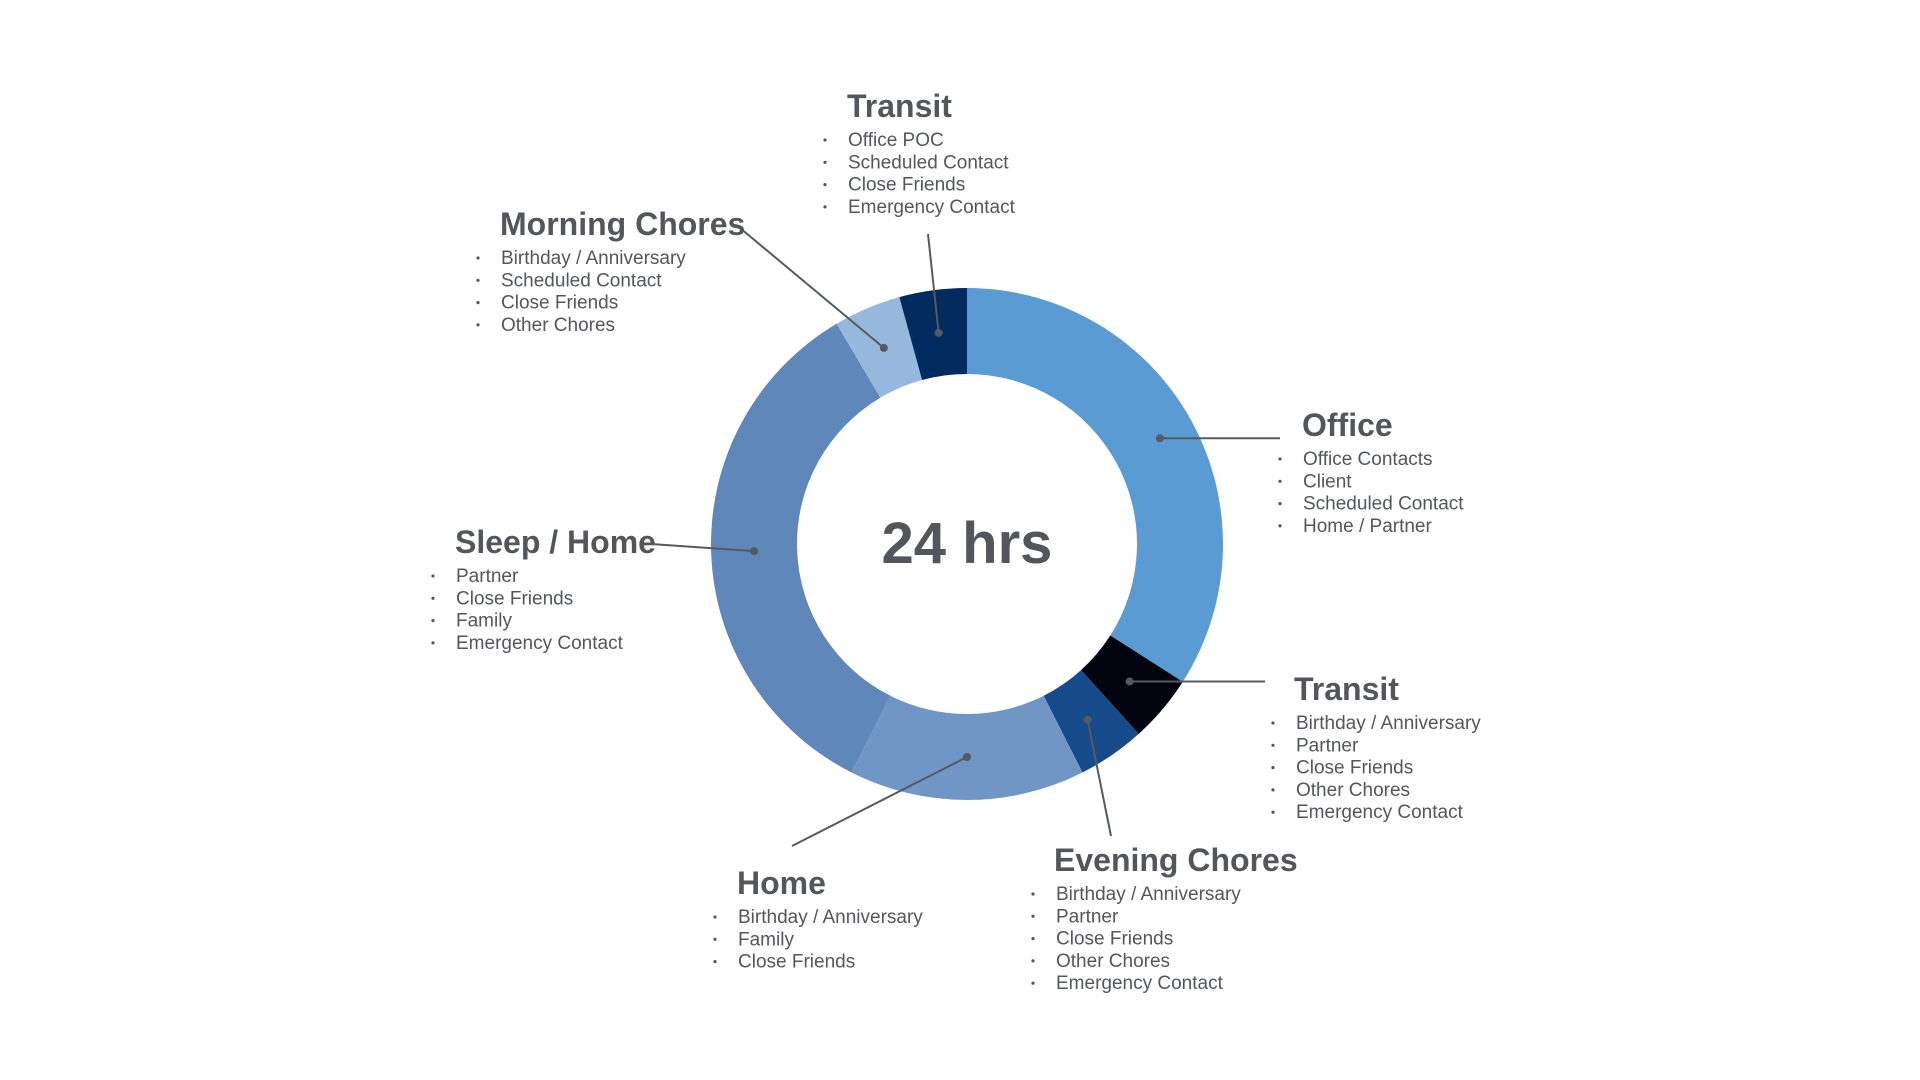  Describe the element at coordinates (906, 185) in the screenshot. I see `segment-item-transit-6-2: Close Friends` at that location.